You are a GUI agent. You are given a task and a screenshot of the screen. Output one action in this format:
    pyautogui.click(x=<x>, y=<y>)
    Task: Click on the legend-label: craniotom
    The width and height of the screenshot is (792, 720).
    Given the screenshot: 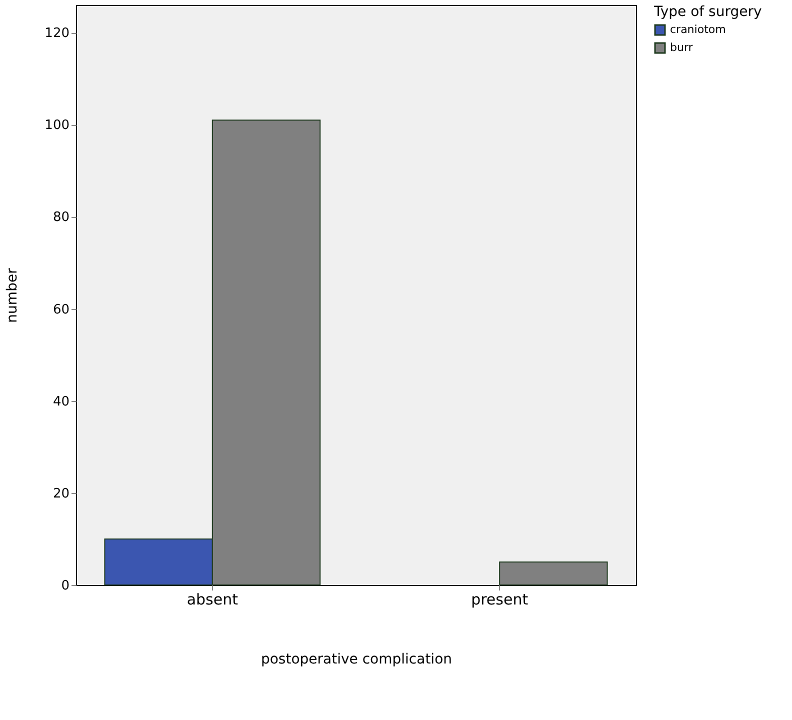 What is the action you would take?
    pyautogui.click(x=698, y=29)
    